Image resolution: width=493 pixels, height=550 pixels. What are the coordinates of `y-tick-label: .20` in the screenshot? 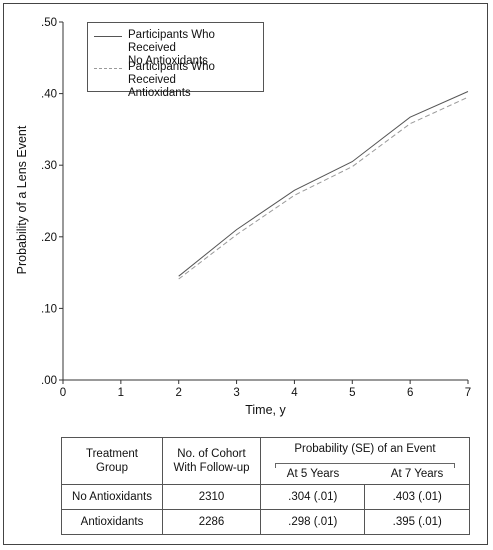 It's located at (49, 238).